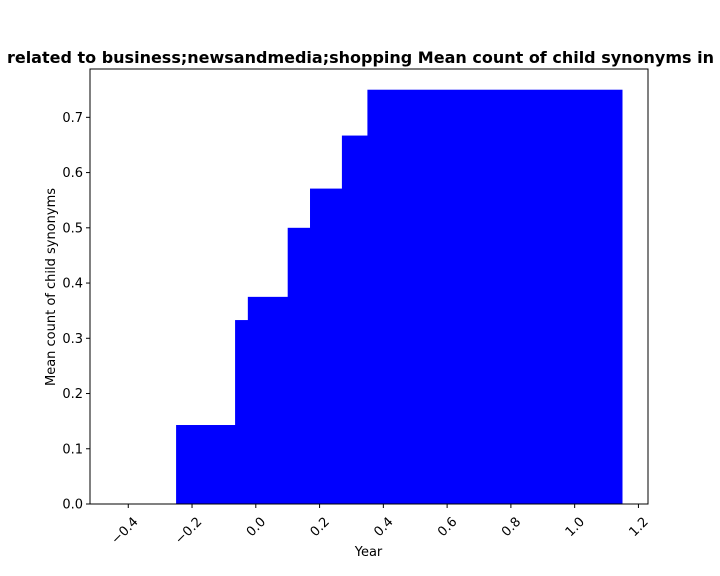 The image size is (720, 576). What do you see at coordinates (72, 505) in the screenshot?
I see `y-tick-label: 0.0` at bounding box center [72, 505].